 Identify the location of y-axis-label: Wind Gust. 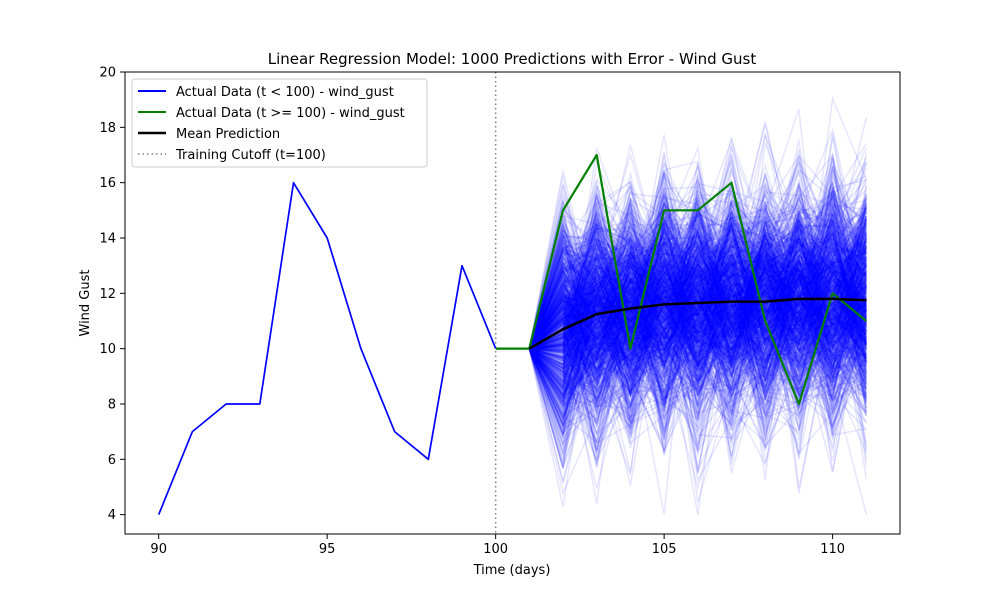
(85, 303).